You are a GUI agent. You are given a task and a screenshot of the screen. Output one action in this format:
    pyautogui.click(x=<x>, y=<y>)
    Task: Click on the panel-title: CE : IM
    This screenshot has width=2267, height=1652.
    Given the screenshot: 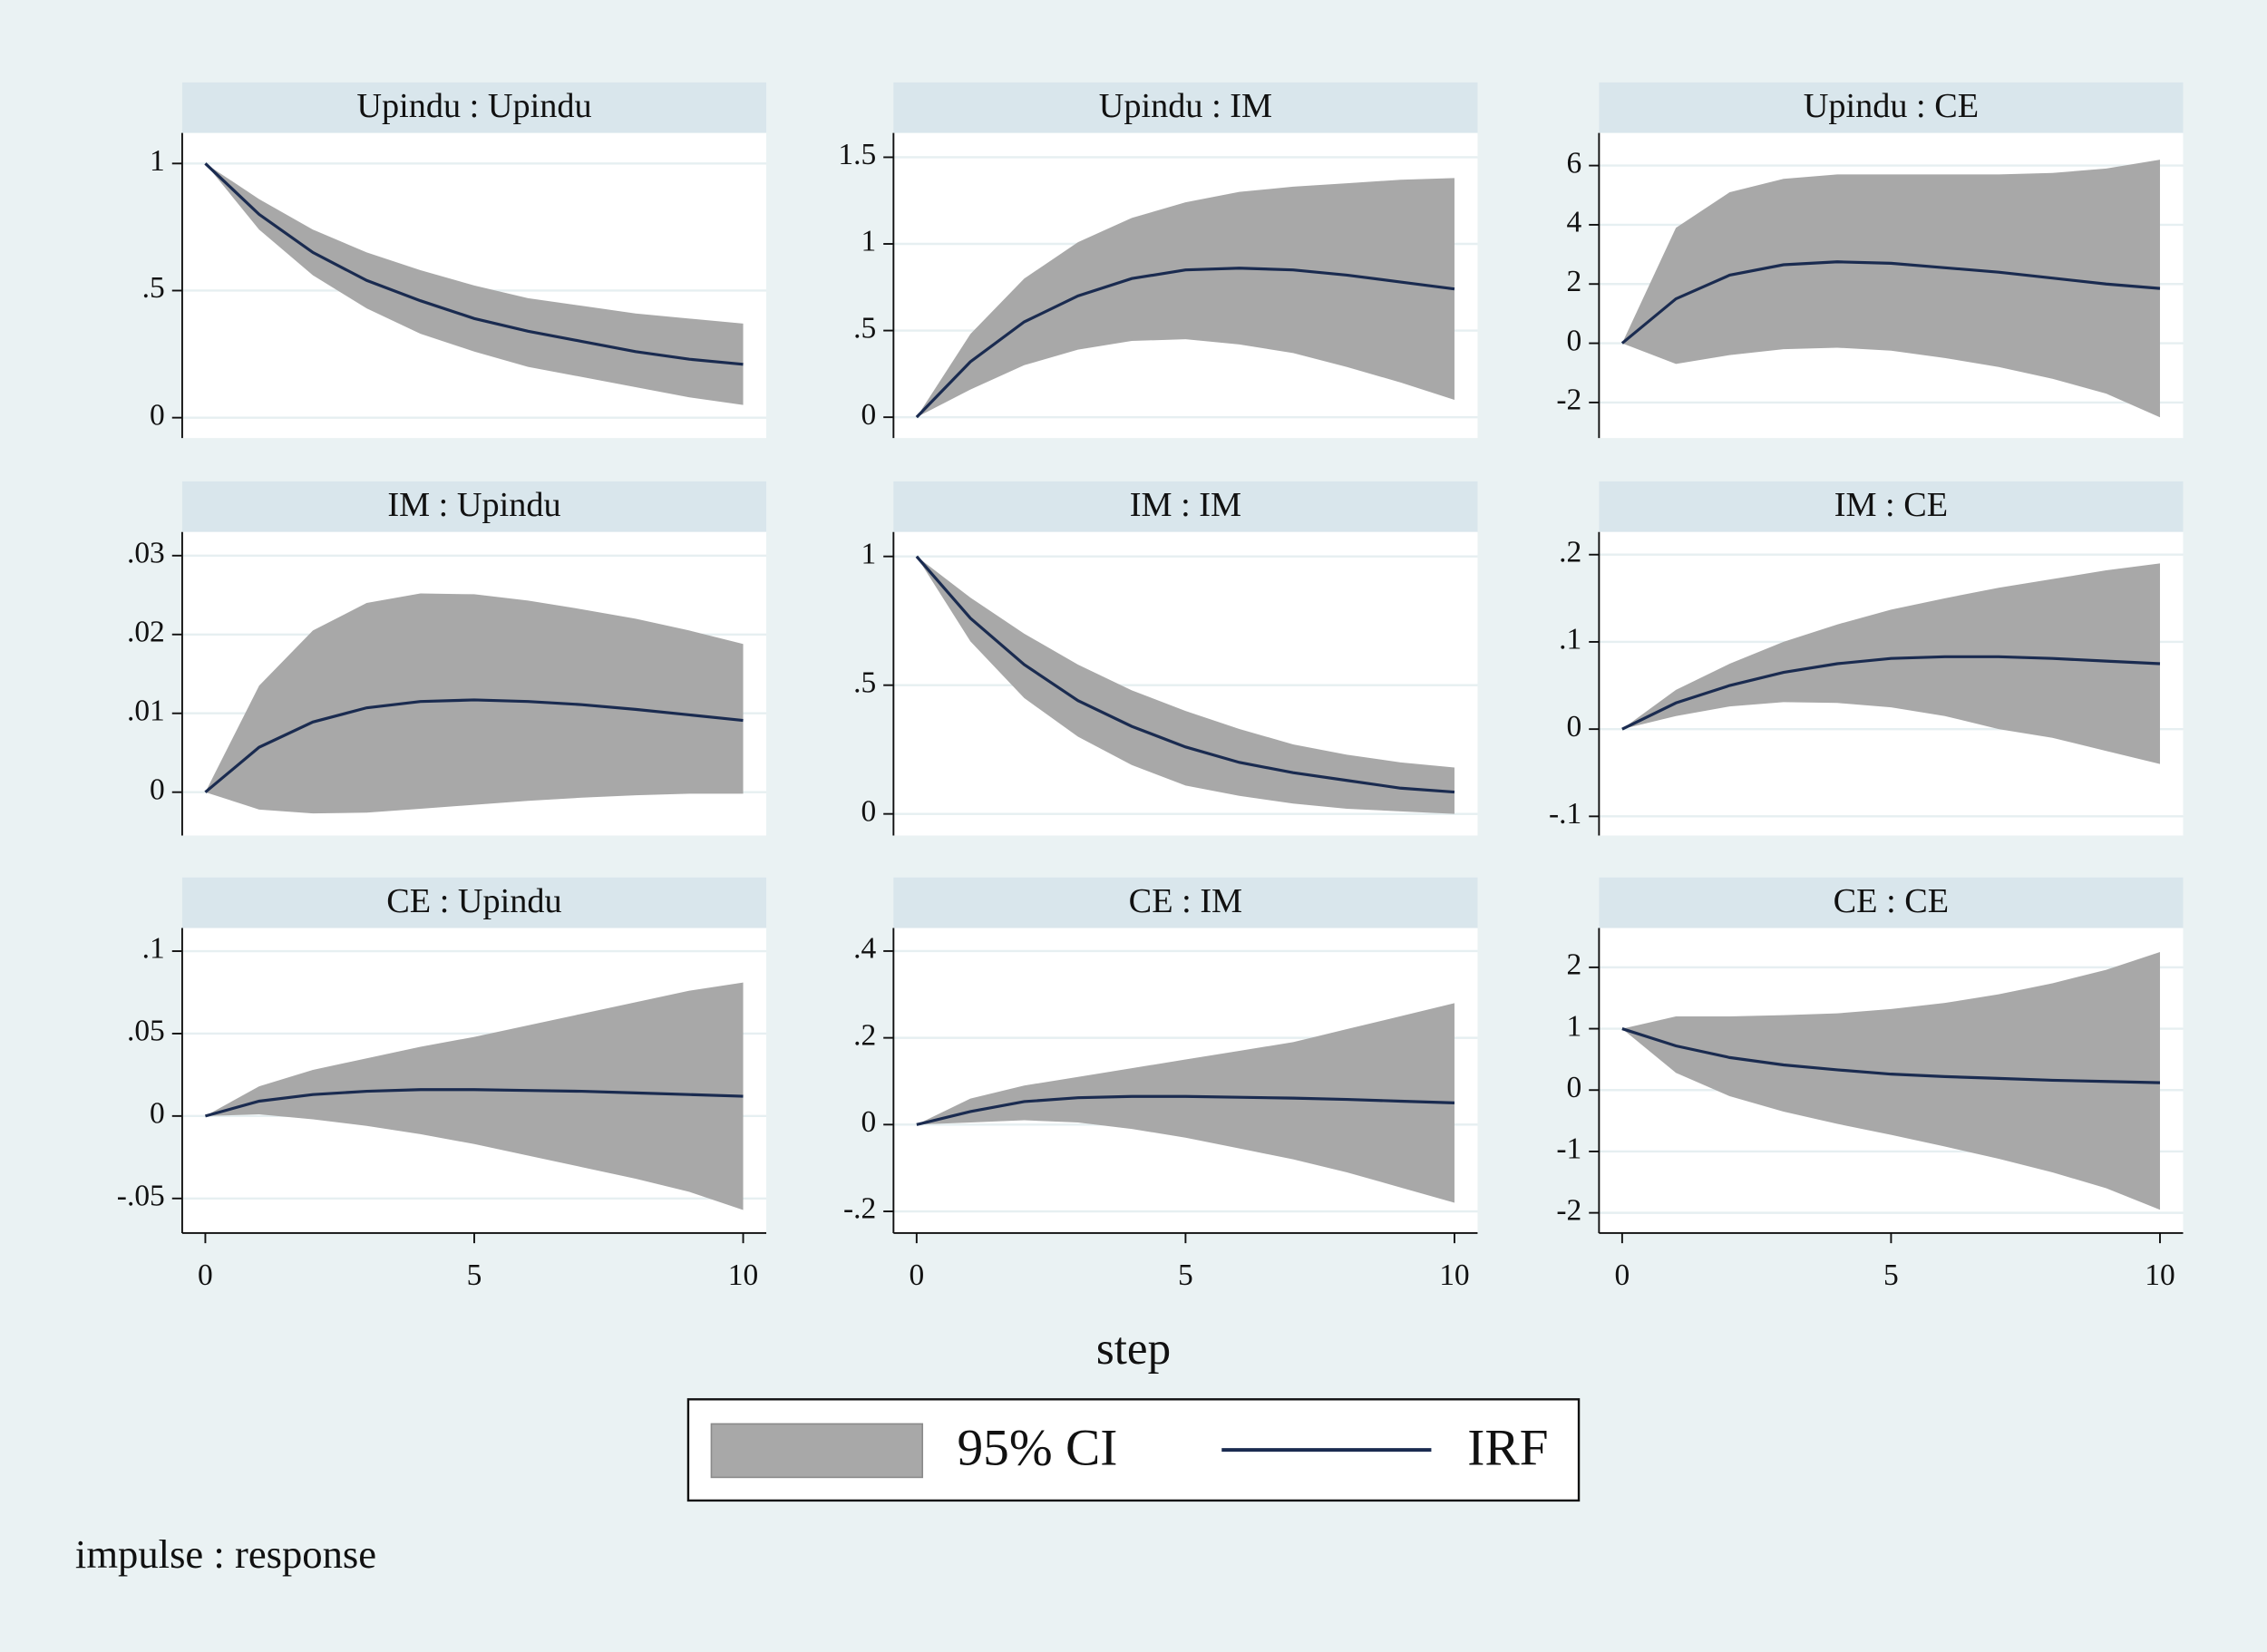 What is the action you would take?
    pyautogui.click(x=1186, y=901)
    